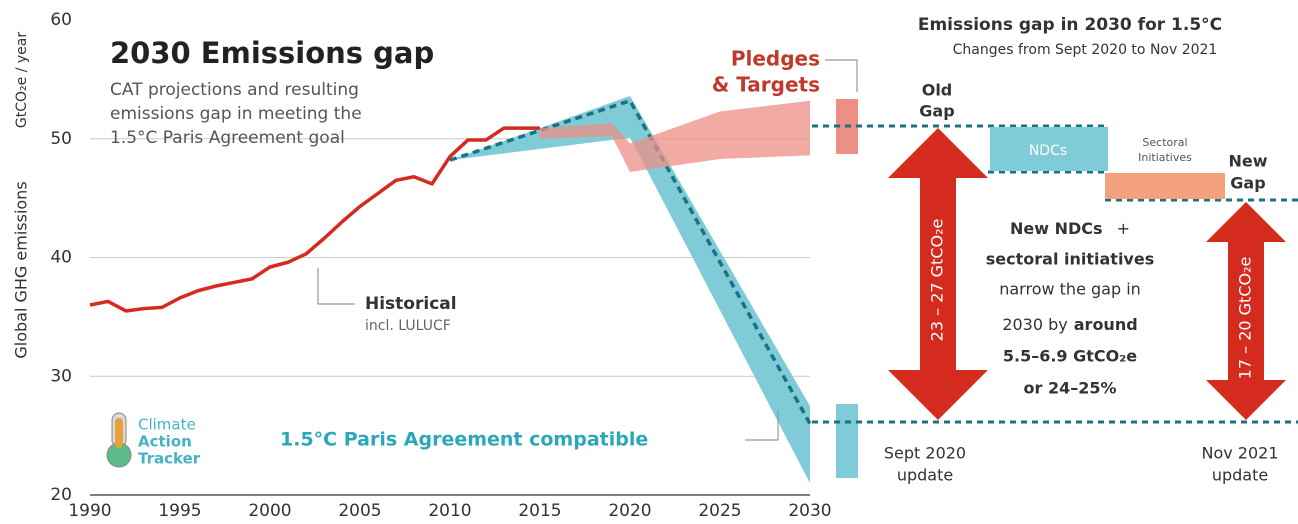  What do you see at coordinates (1056, 228) in the screenshot?
I see `message-text: New NDCs` at bounding box center [1056, 228].